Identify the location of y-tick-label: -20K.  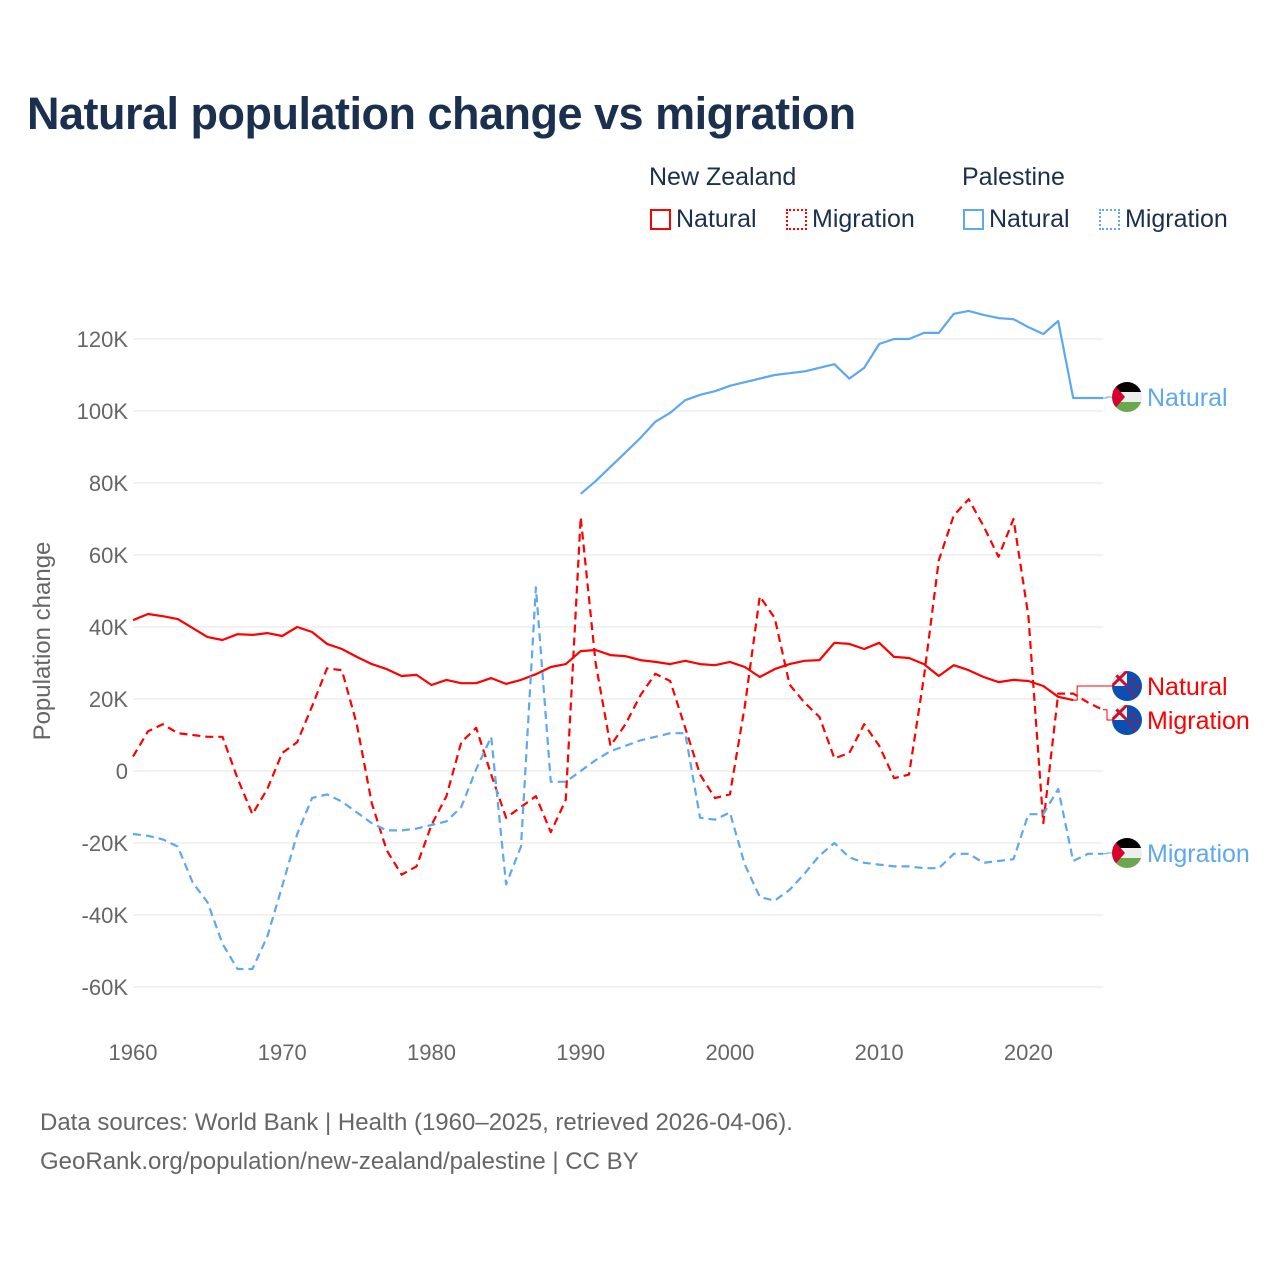
(105, 843).